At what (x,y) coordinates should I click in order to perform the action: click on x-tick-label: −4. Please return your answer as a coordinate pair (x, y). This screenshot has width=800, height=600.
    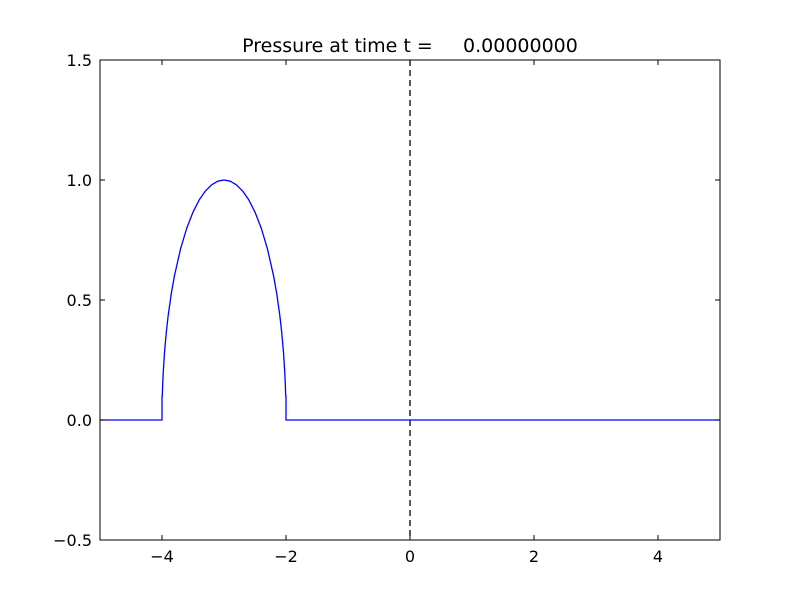
    Looking at the image, I should click on (162, 556).